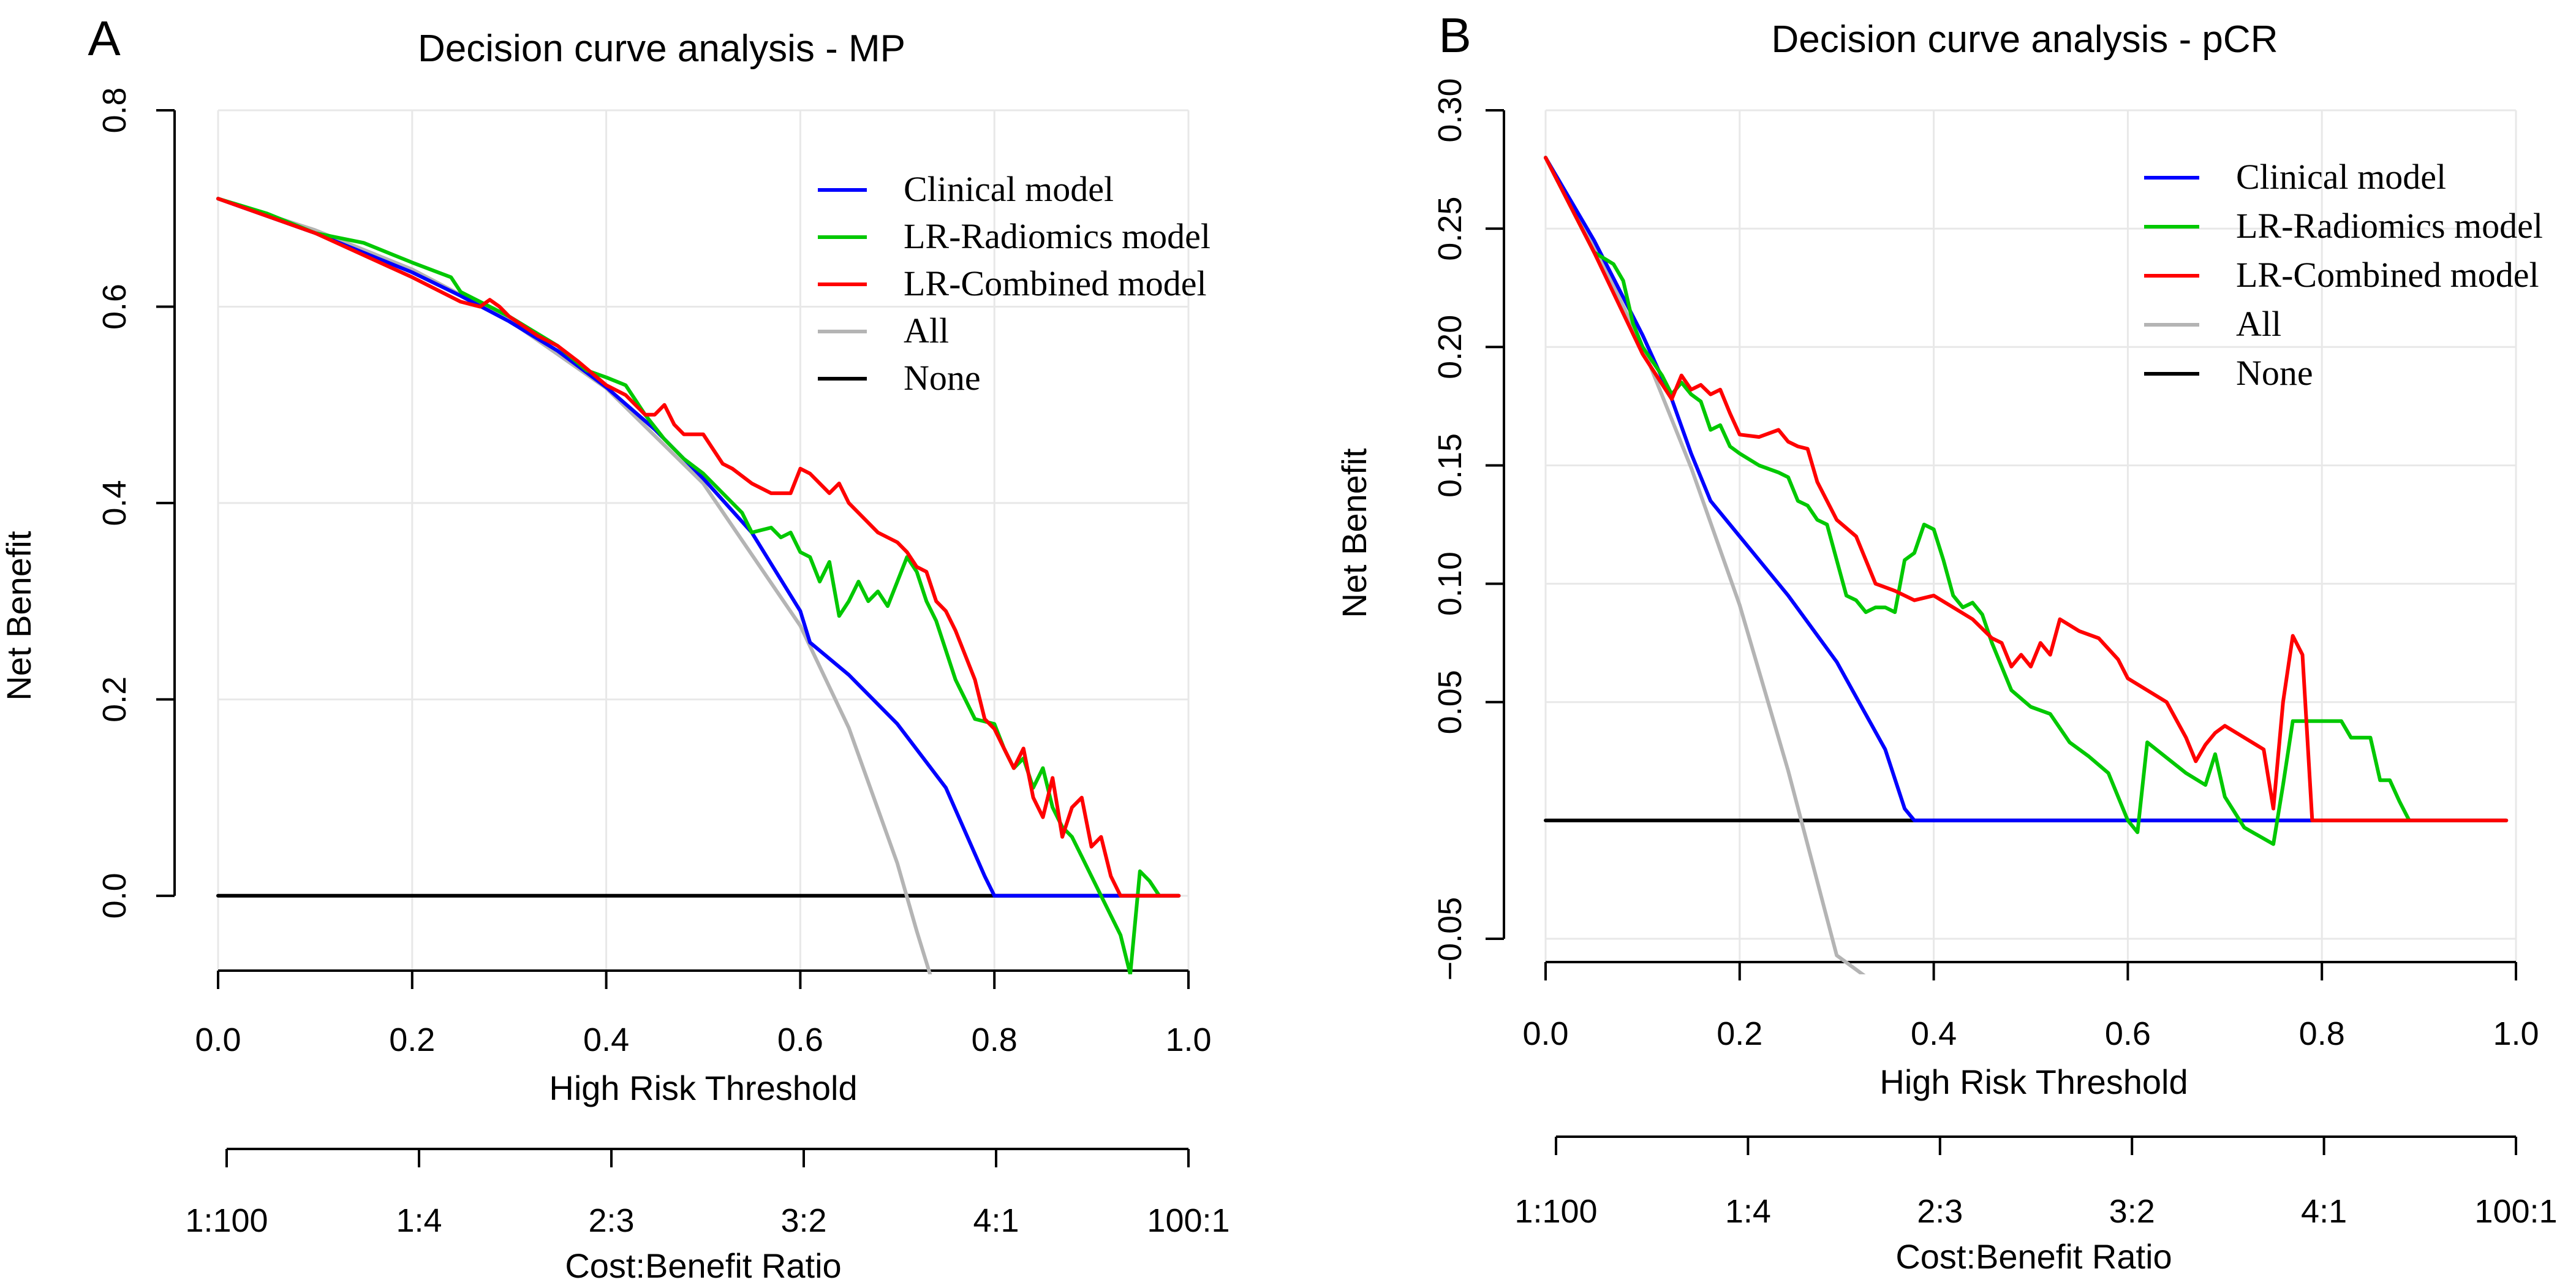  Describe the element at coordinates (1450, 110) in the screenshot. I see `y-tick-label: 0.30` at that location.